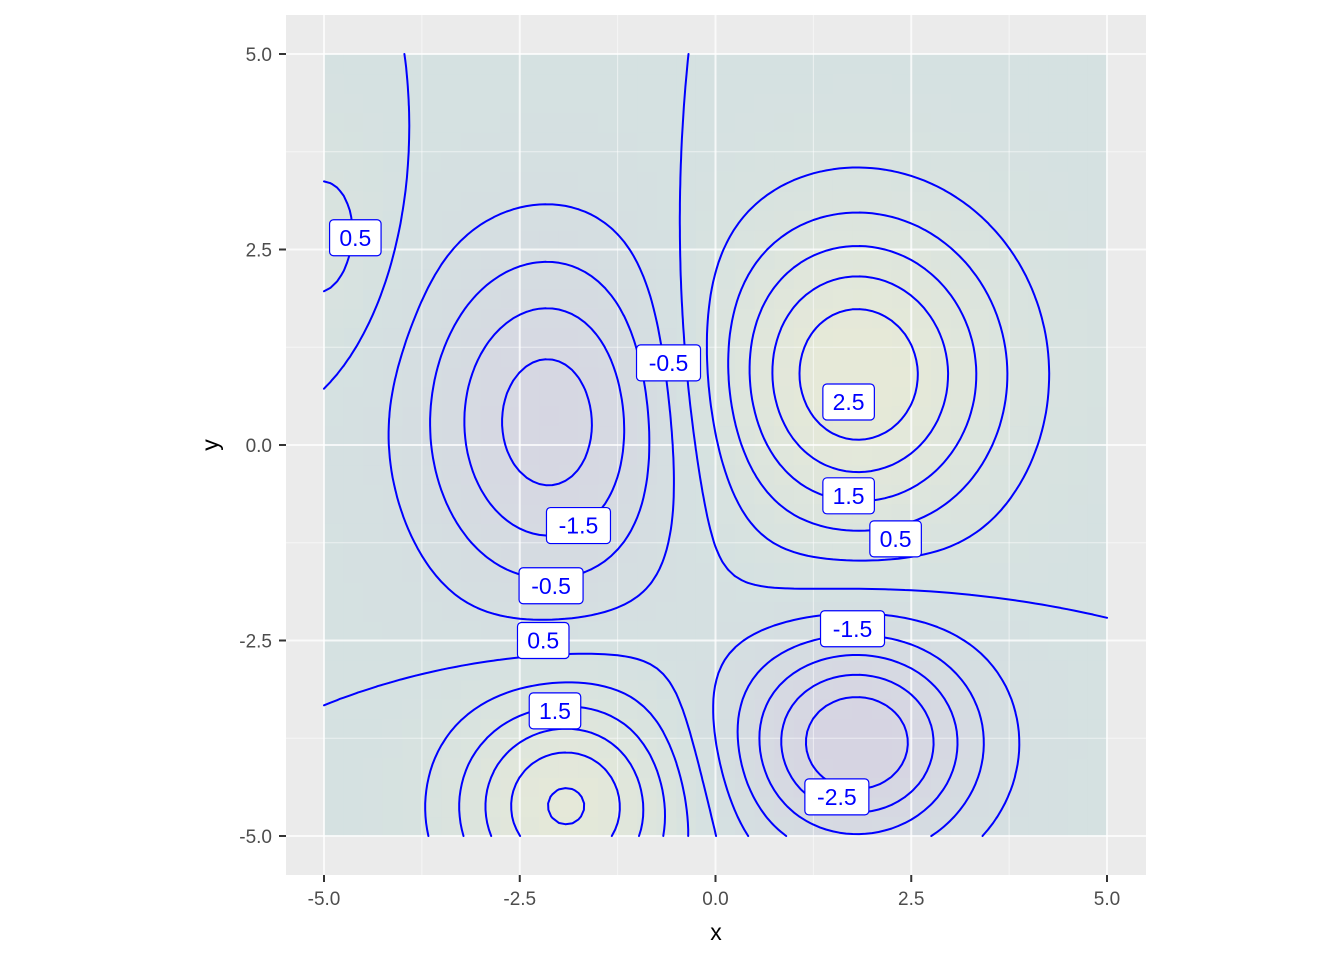  Describe the element at coordinates (578, 525) in the screenshot. I see `contour-label-box` at that location.